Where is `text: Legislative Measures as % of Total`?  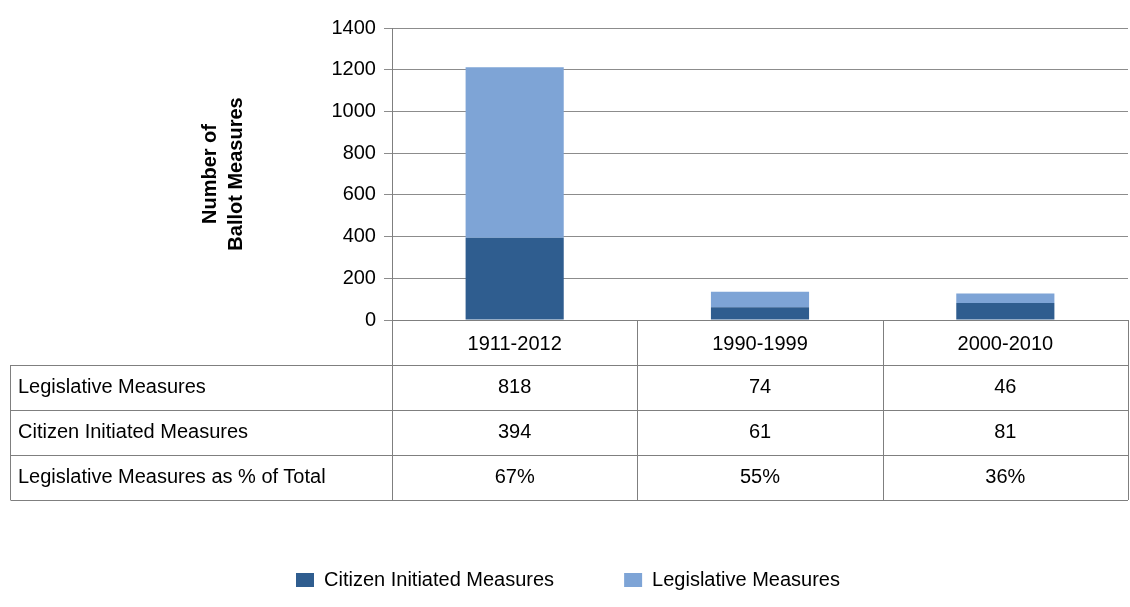 text: Legislative Measures as % of Total is located at coordinates (172, 476).